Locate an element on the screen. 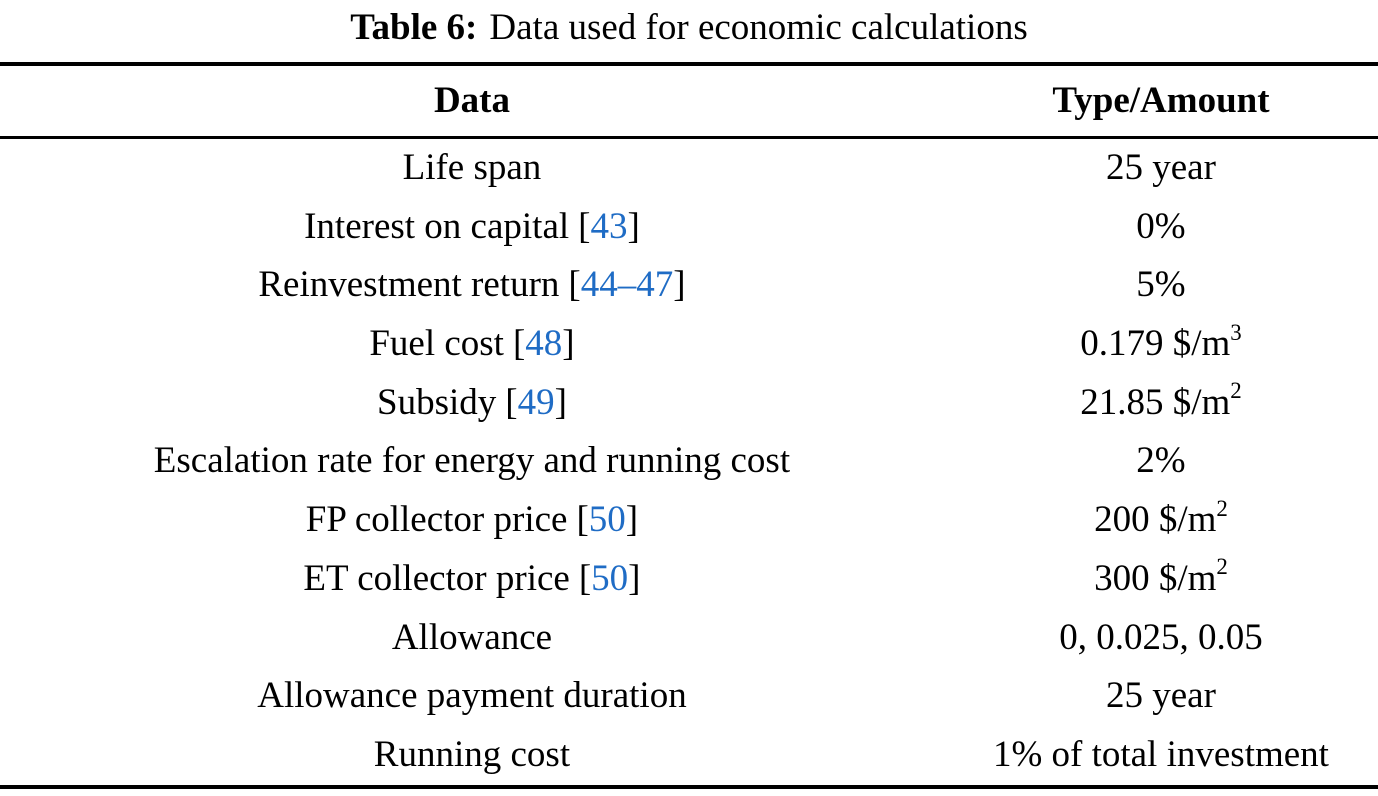 This screenshot has height=796, width=1378. table-row: Interest on capital [43] 0% is located at coordinates (689, 227).